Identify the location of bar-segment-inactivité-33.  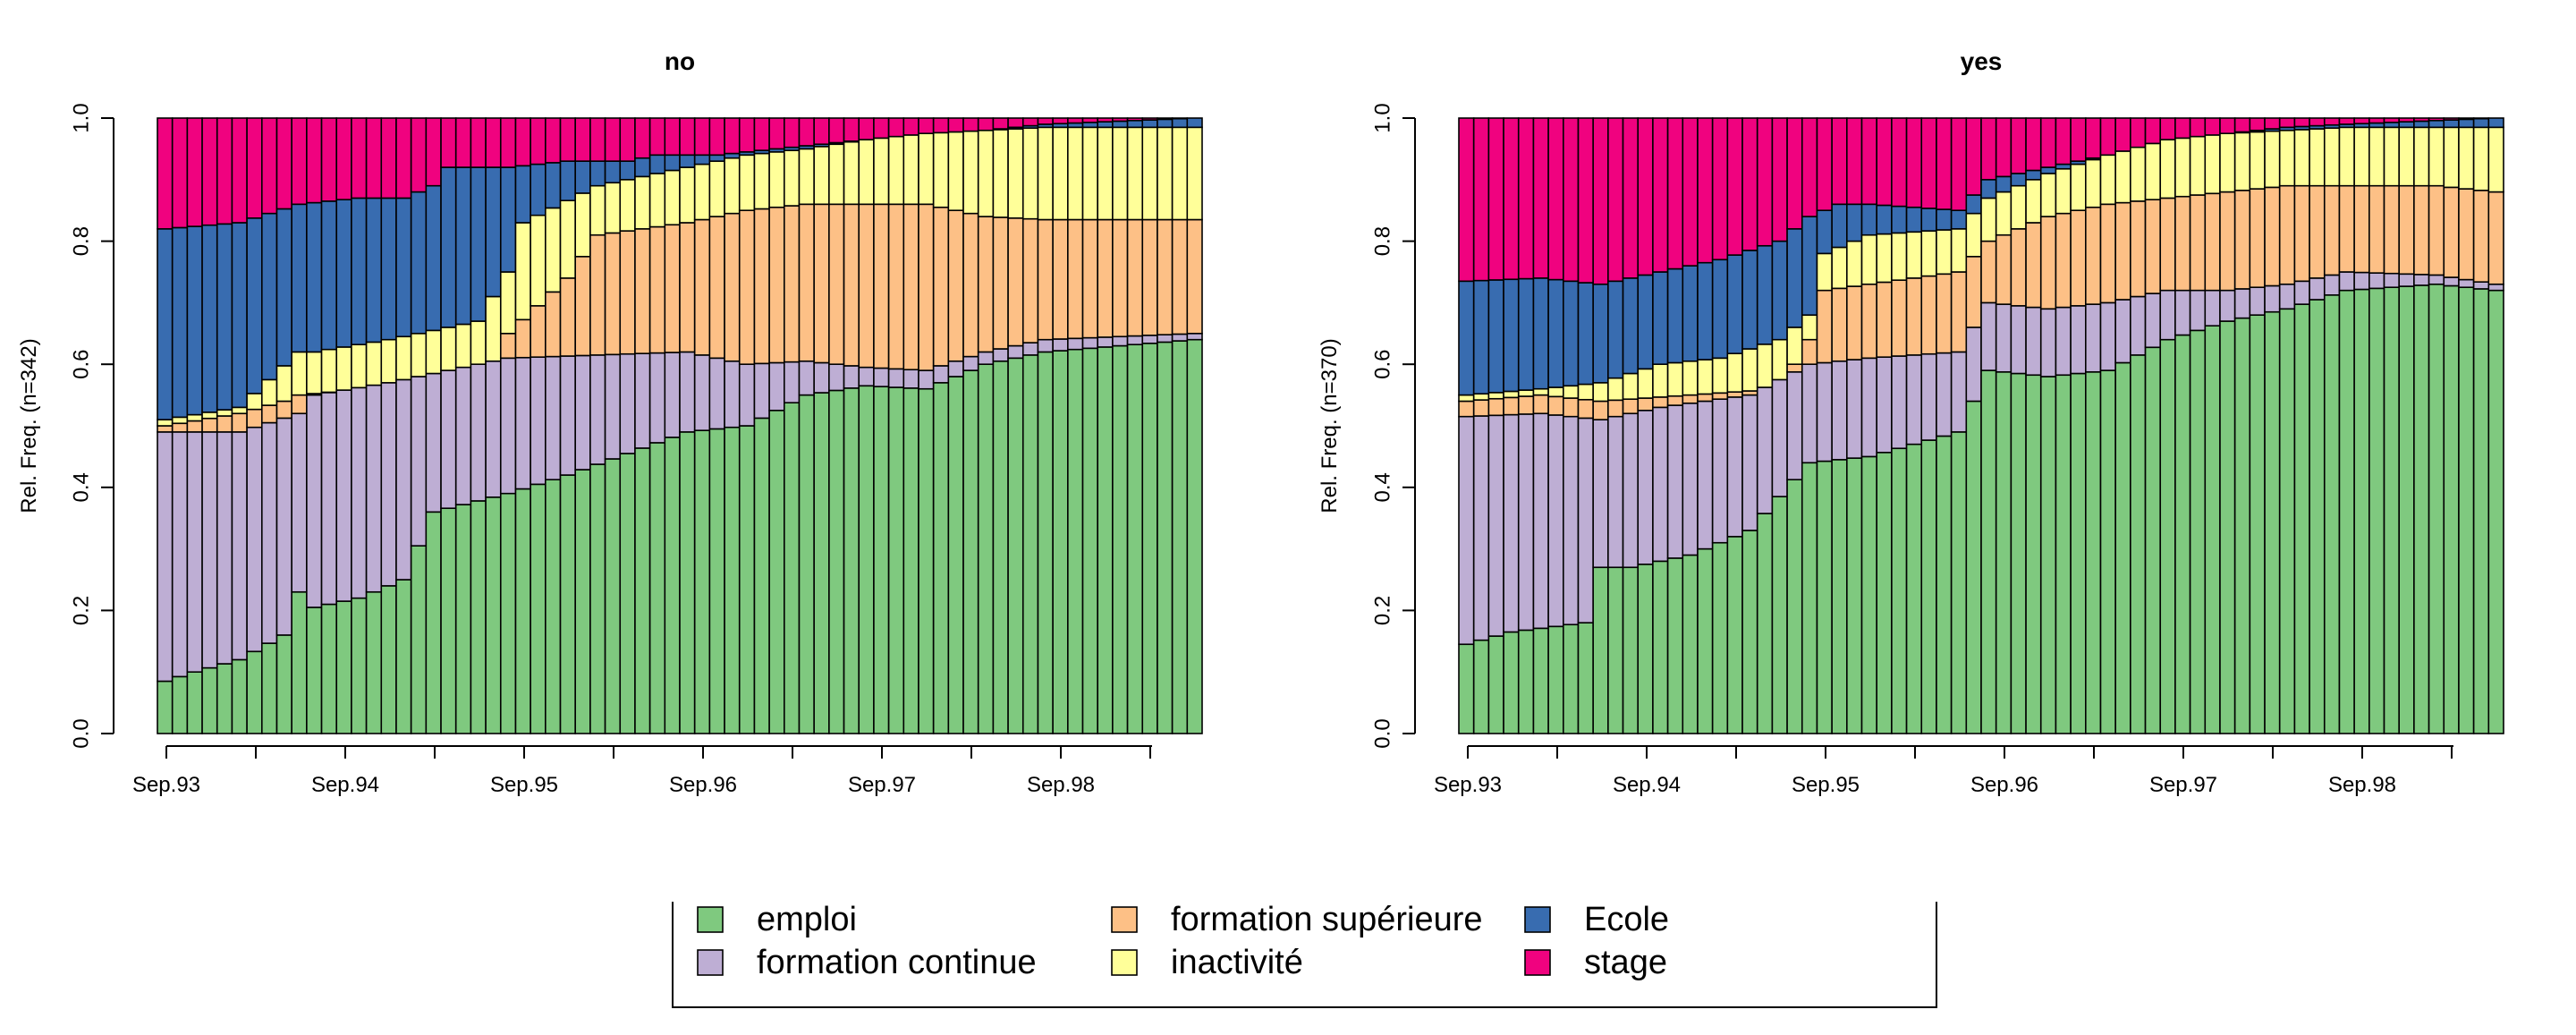
(1944, 252).